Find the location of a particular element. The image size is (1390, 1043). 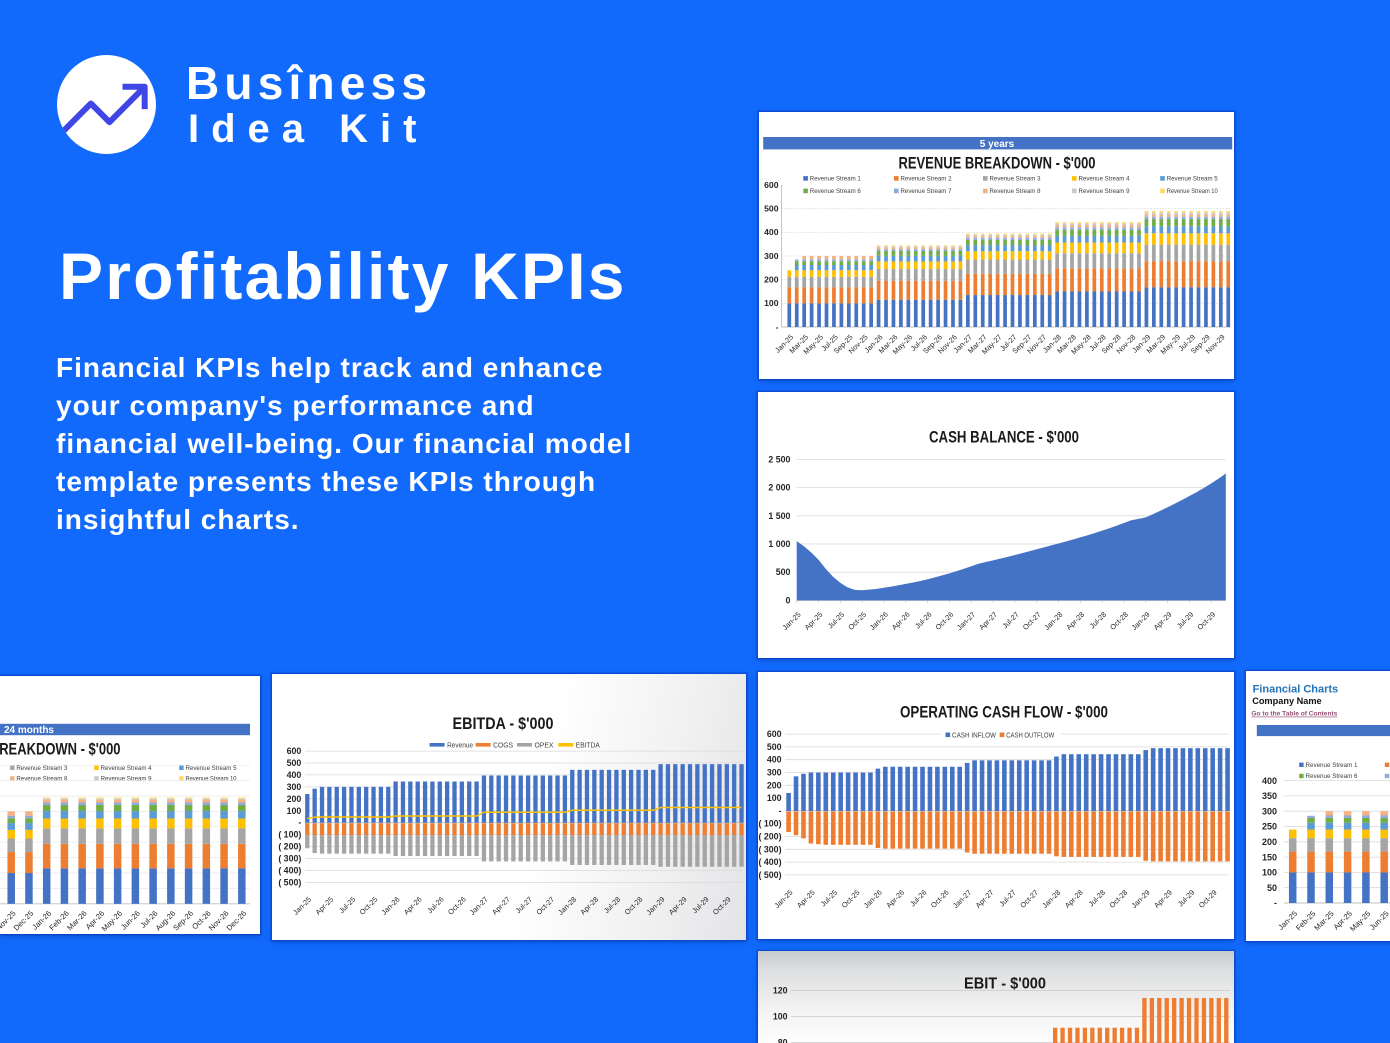

svg-text: Revenue Stream 1 is located at coordinates (1332, 765).